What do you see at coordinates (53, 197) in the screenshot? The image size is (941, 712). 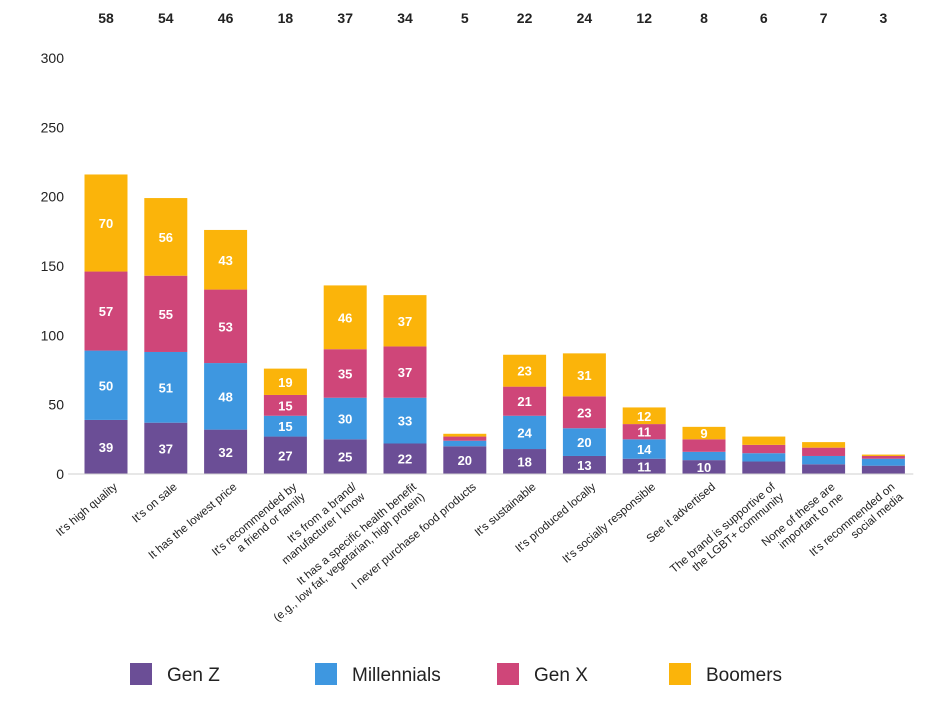 I see `y-tick-label: 200` at bounding box center [53, 197].